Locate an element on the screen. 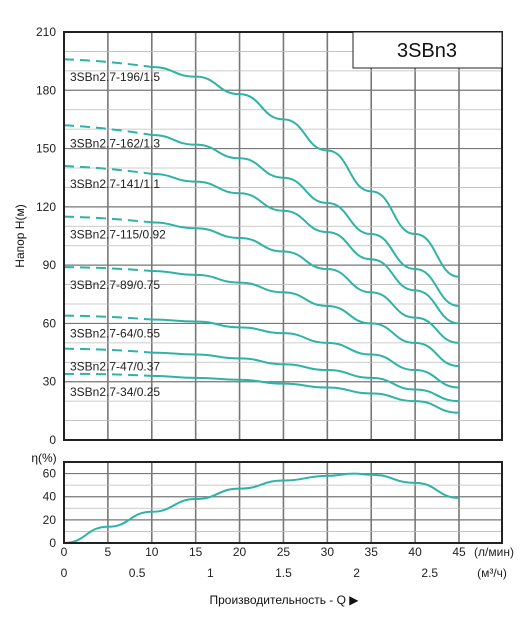 The image size is (529, 623). flow-lpm-tick-label: 25 is located at coordinates (284, 552).